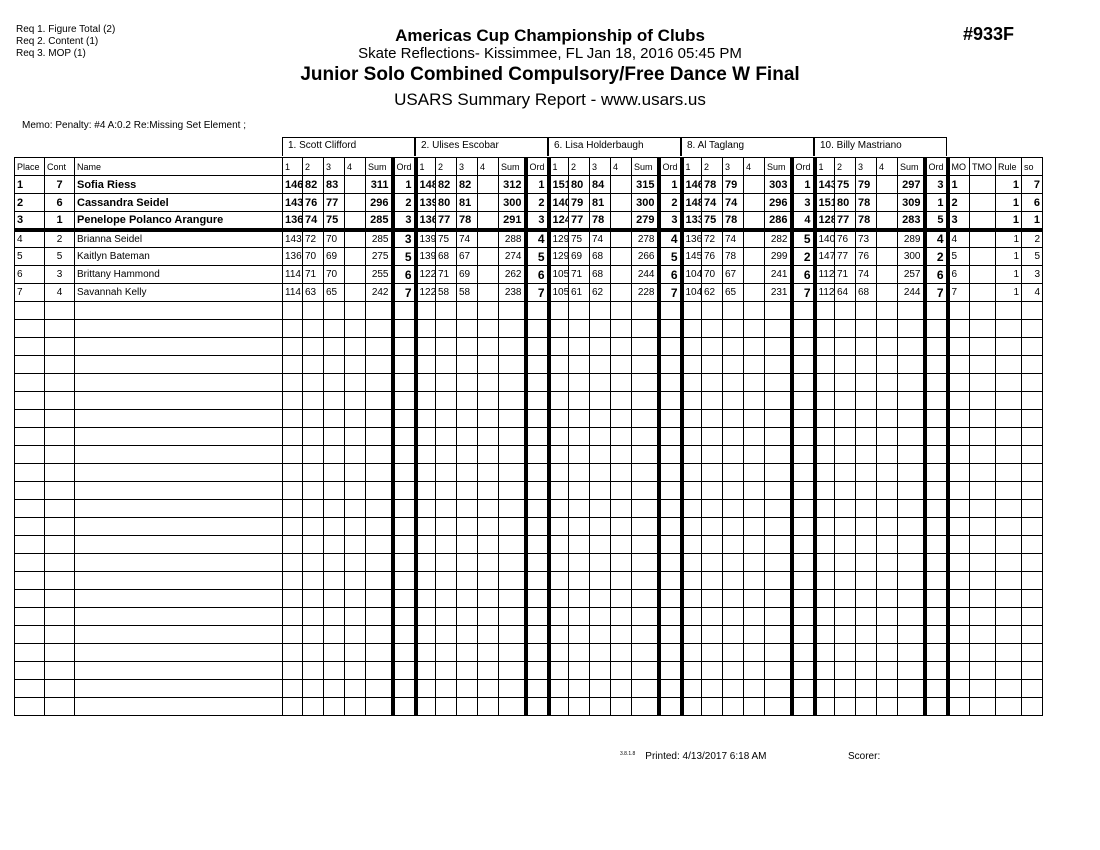 This screenshot has width=1100, height=850. Describe the element at coordinates (467, 292) in the screenshot. I see `score-cell: 58` at that location.